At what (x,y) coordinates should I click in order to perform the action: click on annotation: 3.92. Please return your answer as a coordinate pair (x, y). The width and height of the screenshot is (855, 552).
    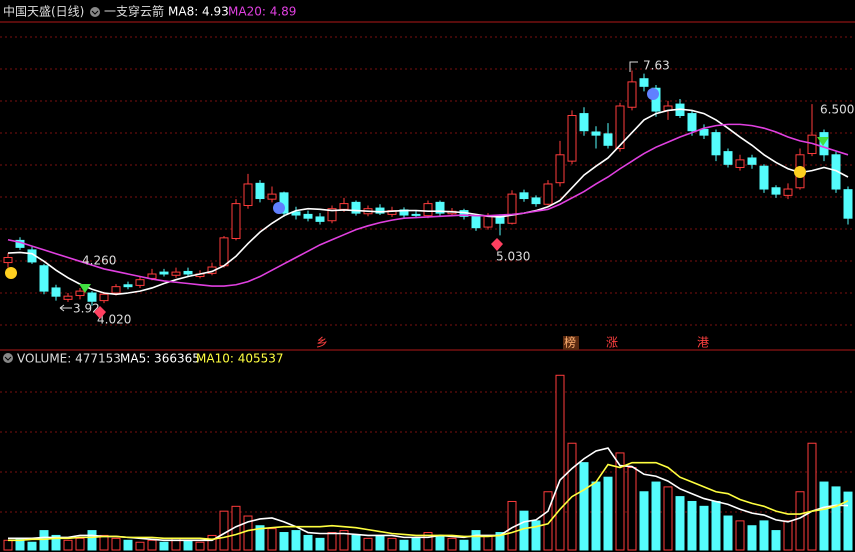
    Looking at the image, I should click on (86, 309).